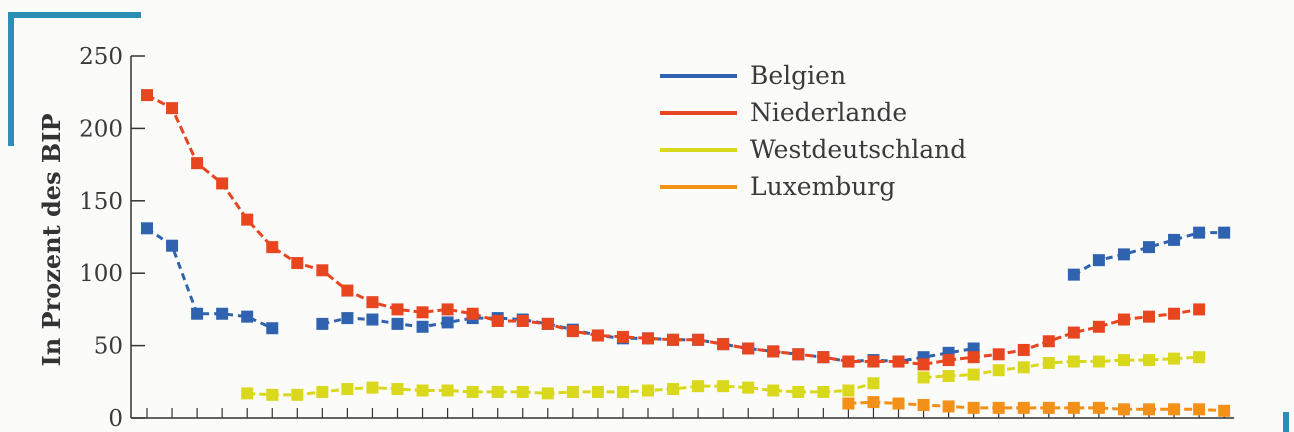  What do you see at coordinates (798, 75) in the screenshot?
I see `legend-label-belgien: Belgien` at bounding box center [798, 75].